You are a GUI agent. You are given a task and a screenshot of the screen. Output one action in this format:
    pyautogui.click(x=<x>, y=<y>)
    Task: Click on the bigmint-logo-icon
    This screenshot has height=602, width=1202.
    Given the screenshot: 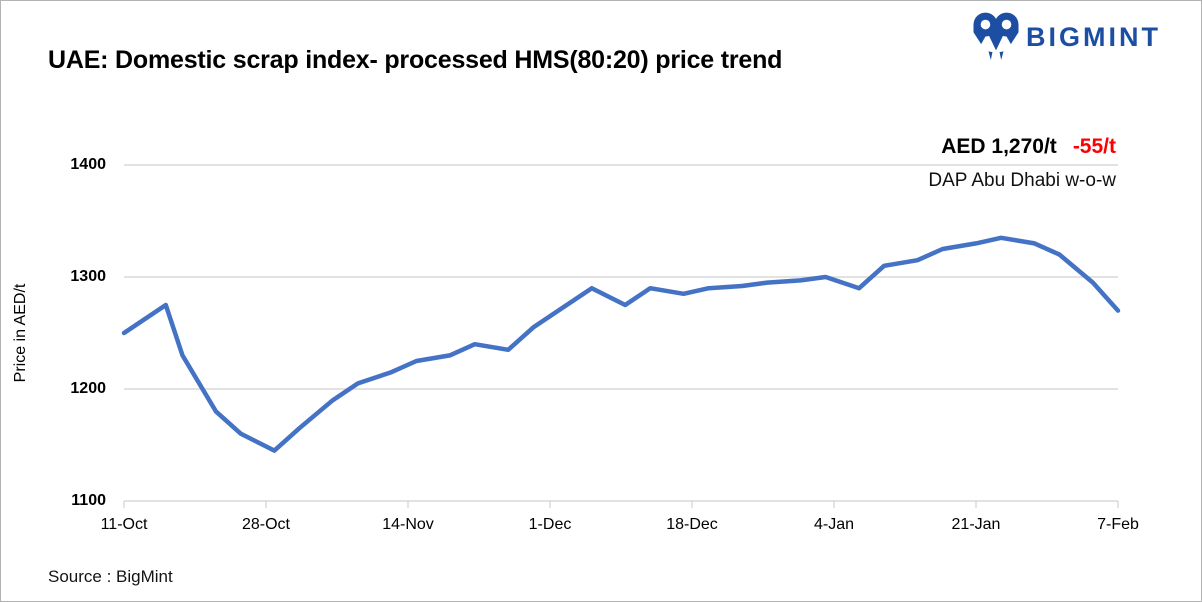 What is the action you would take?
    pyautogui.click(x=996, y=36)
    